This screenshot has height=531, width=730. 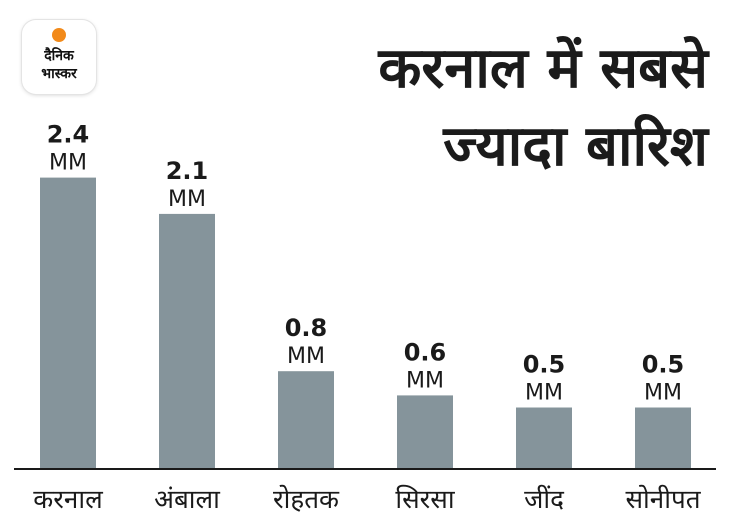 I want to click on x-tick-label: जींद, so click(x=544, y=499).